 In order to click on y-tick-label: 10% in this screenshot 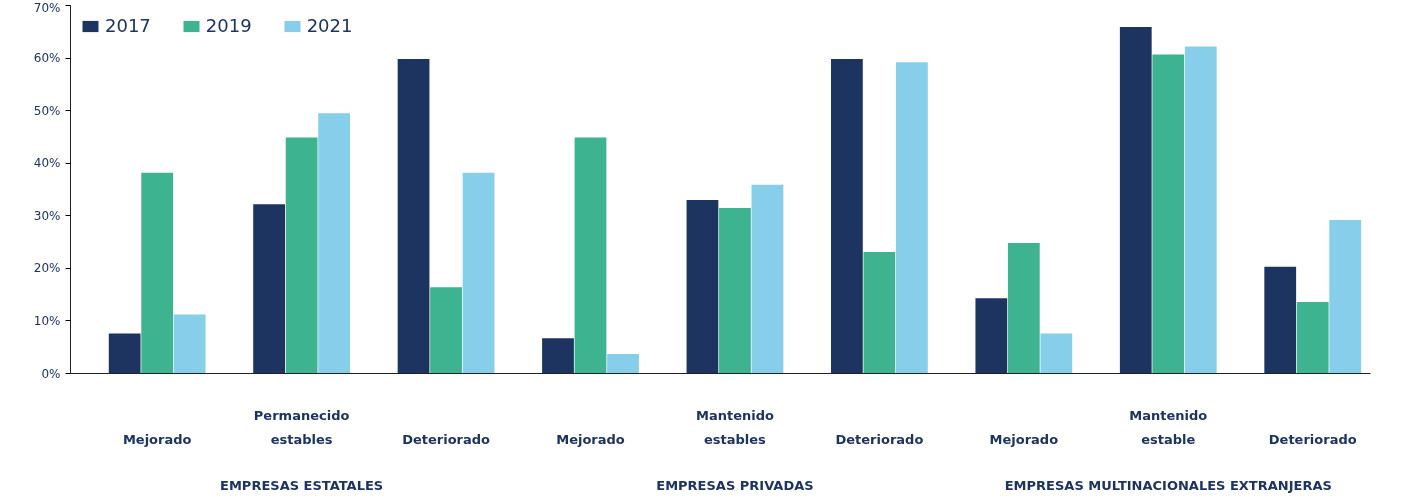, I will do `click(47, 320)`.